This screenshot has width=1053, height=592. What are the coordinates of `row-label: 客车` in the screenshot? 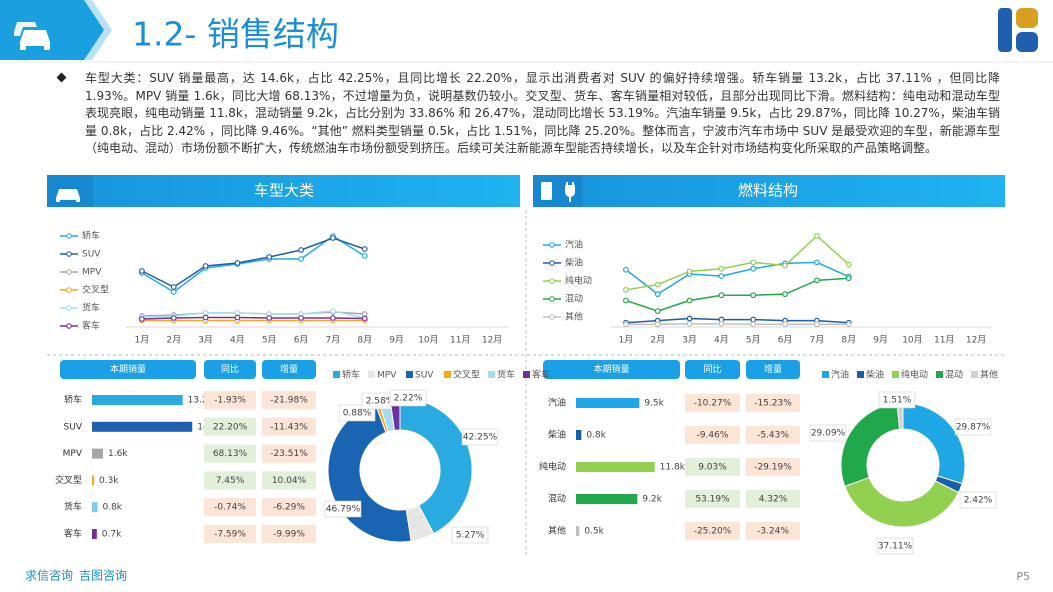 It's located at (73, 534).